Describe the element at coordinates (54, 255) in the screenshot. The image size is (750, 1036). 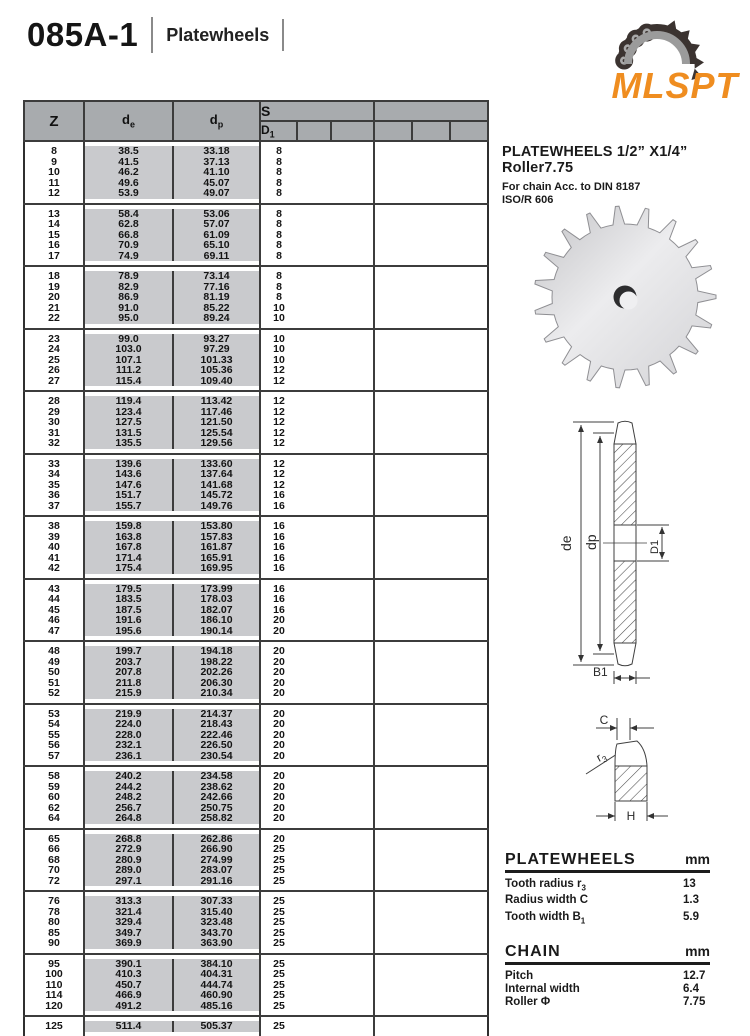
I see `table-cell: 17` at that location.